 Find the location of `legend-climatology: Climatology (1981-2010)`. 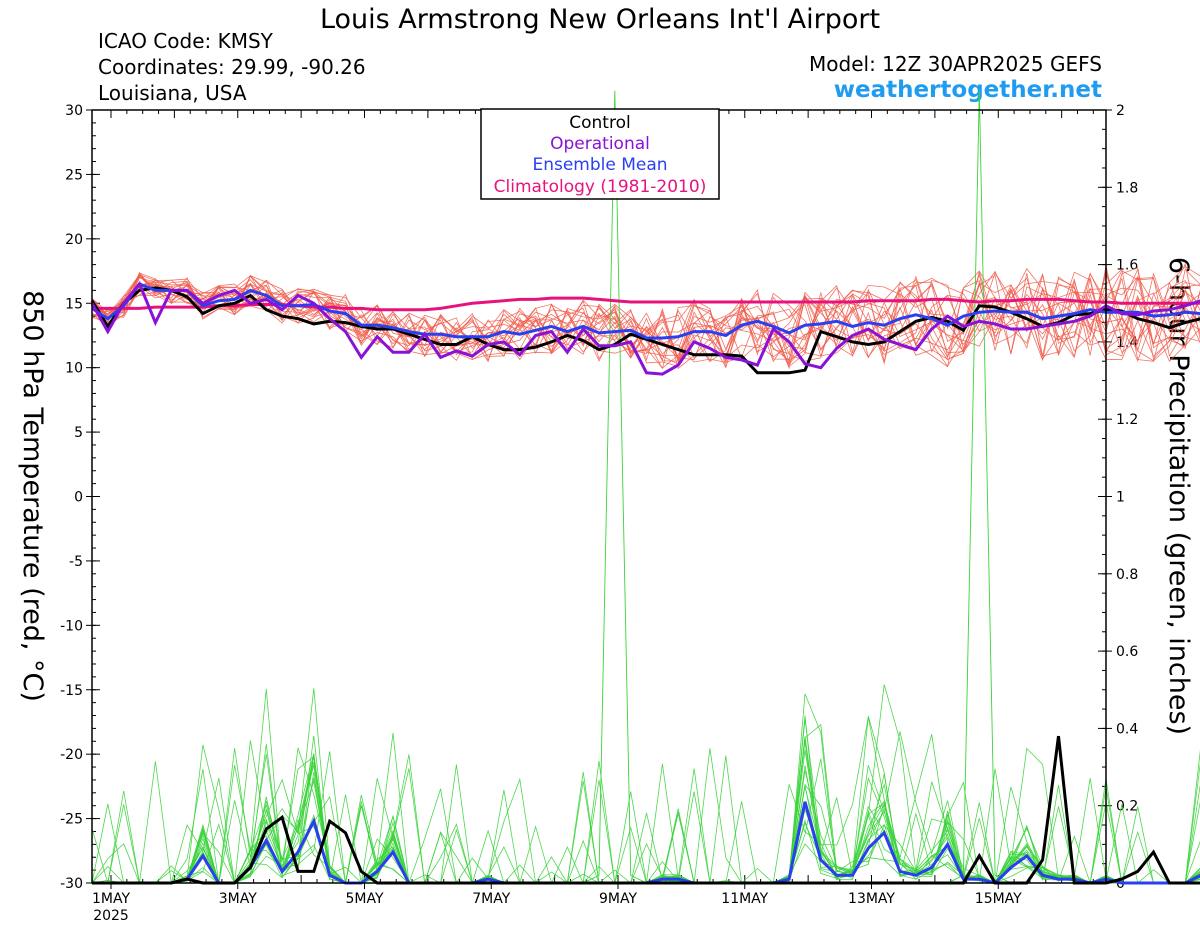

legend-climatology: Climatology (1981-2010) is located at coordinates (600, 187).